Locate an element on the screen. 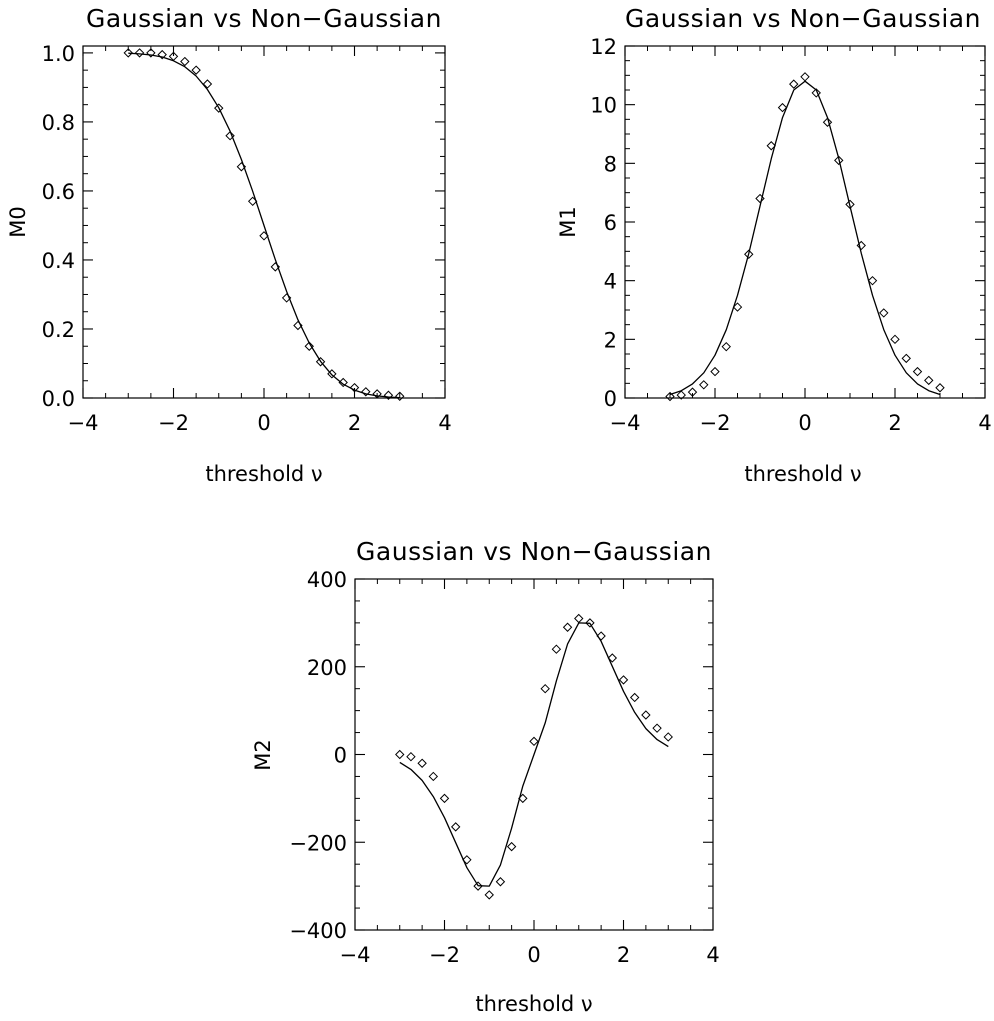 This screenshot has width=994, height=1021. chart-m1-xtick-label: 4 is located at coordinates (984, 423).